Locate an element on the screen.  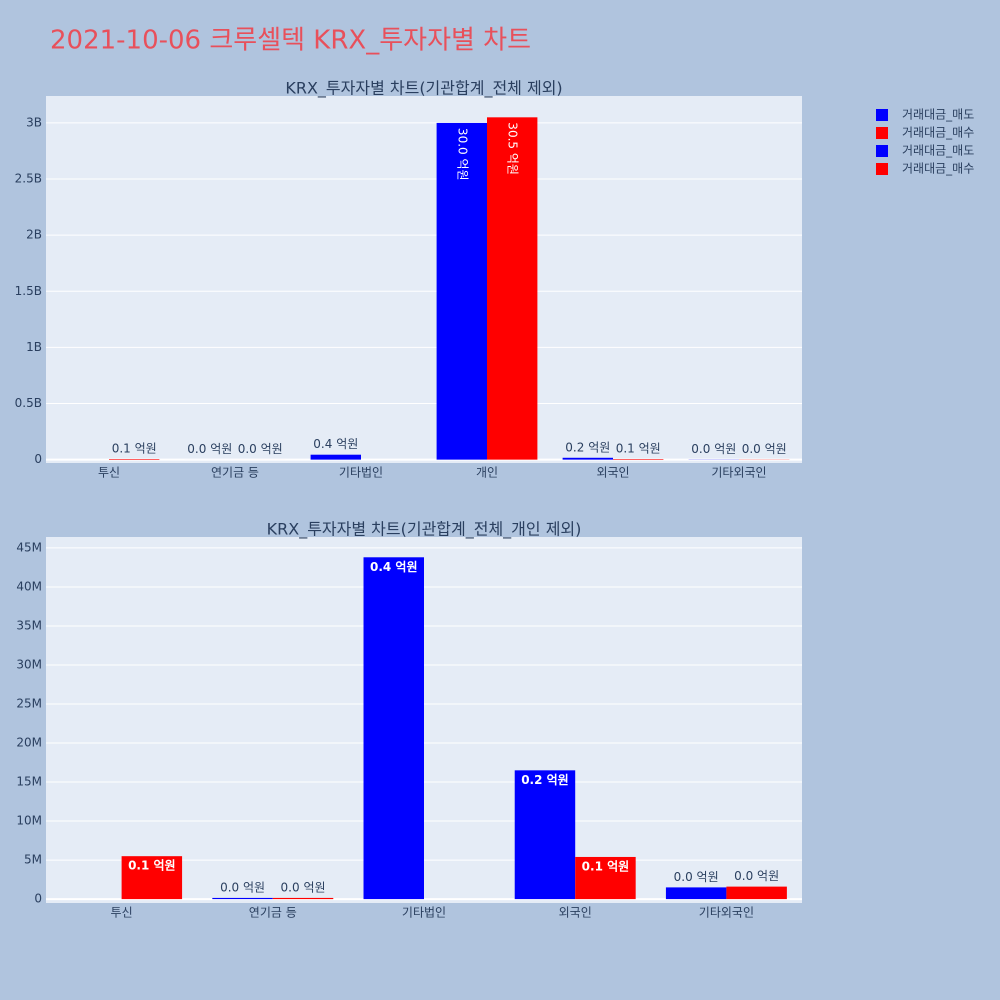
data-label: 30.5 억원 is located at coordinates (513, 148).